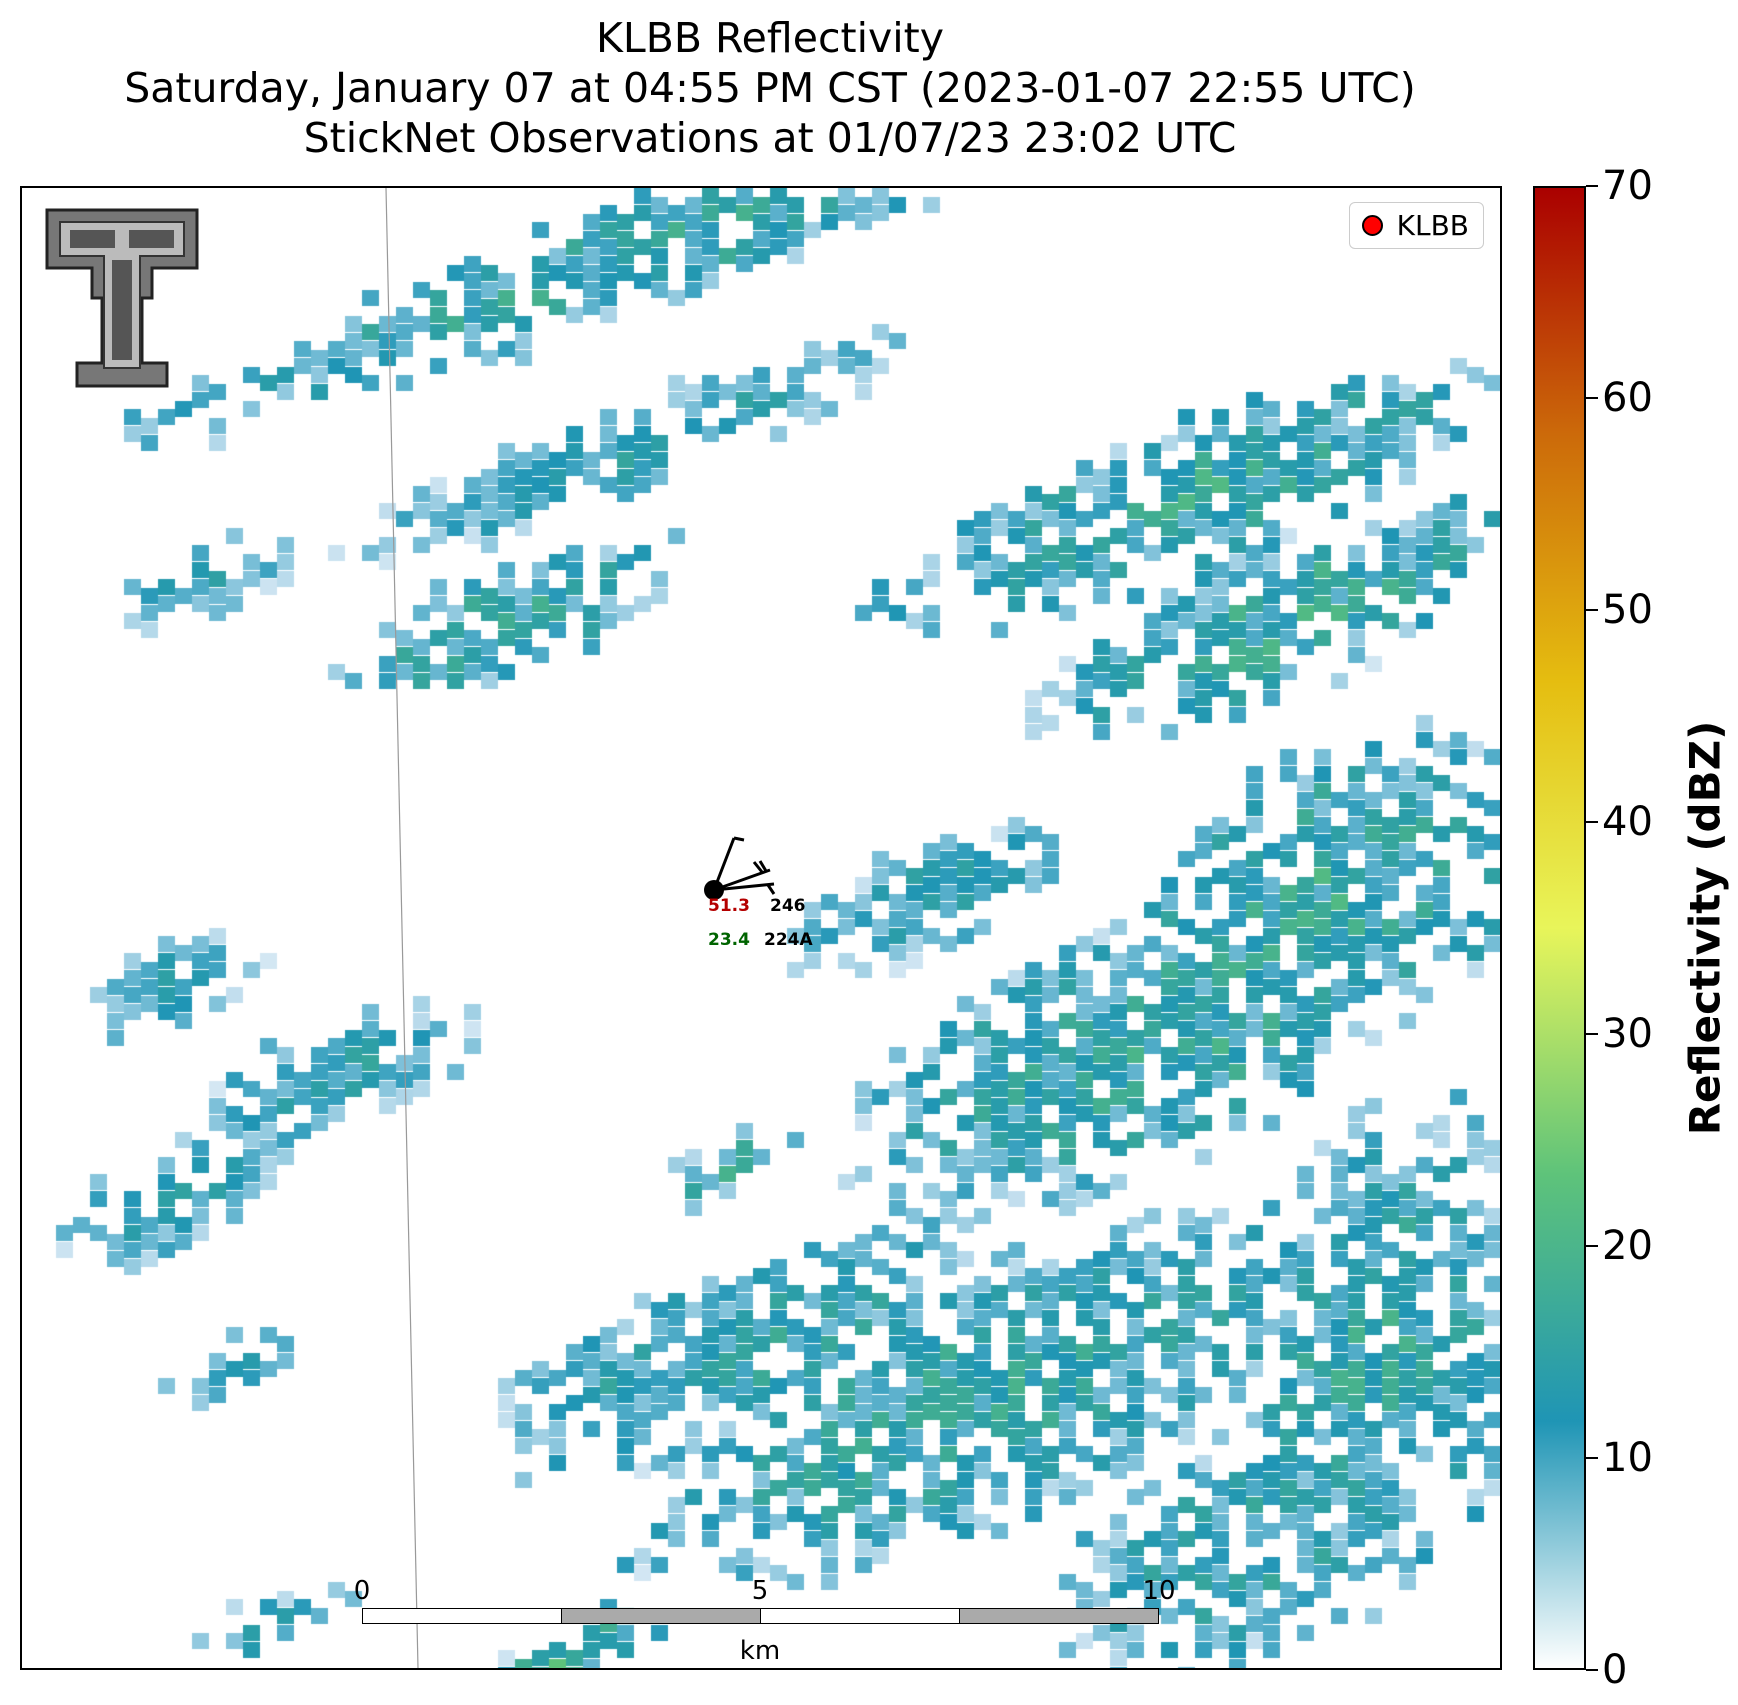 Image resolution: width=1738 pixels, height=1705 pixels. Describe the element at coordinates (362, 1591) in the screenshot. I see `scale-label-0: 0` at that location.